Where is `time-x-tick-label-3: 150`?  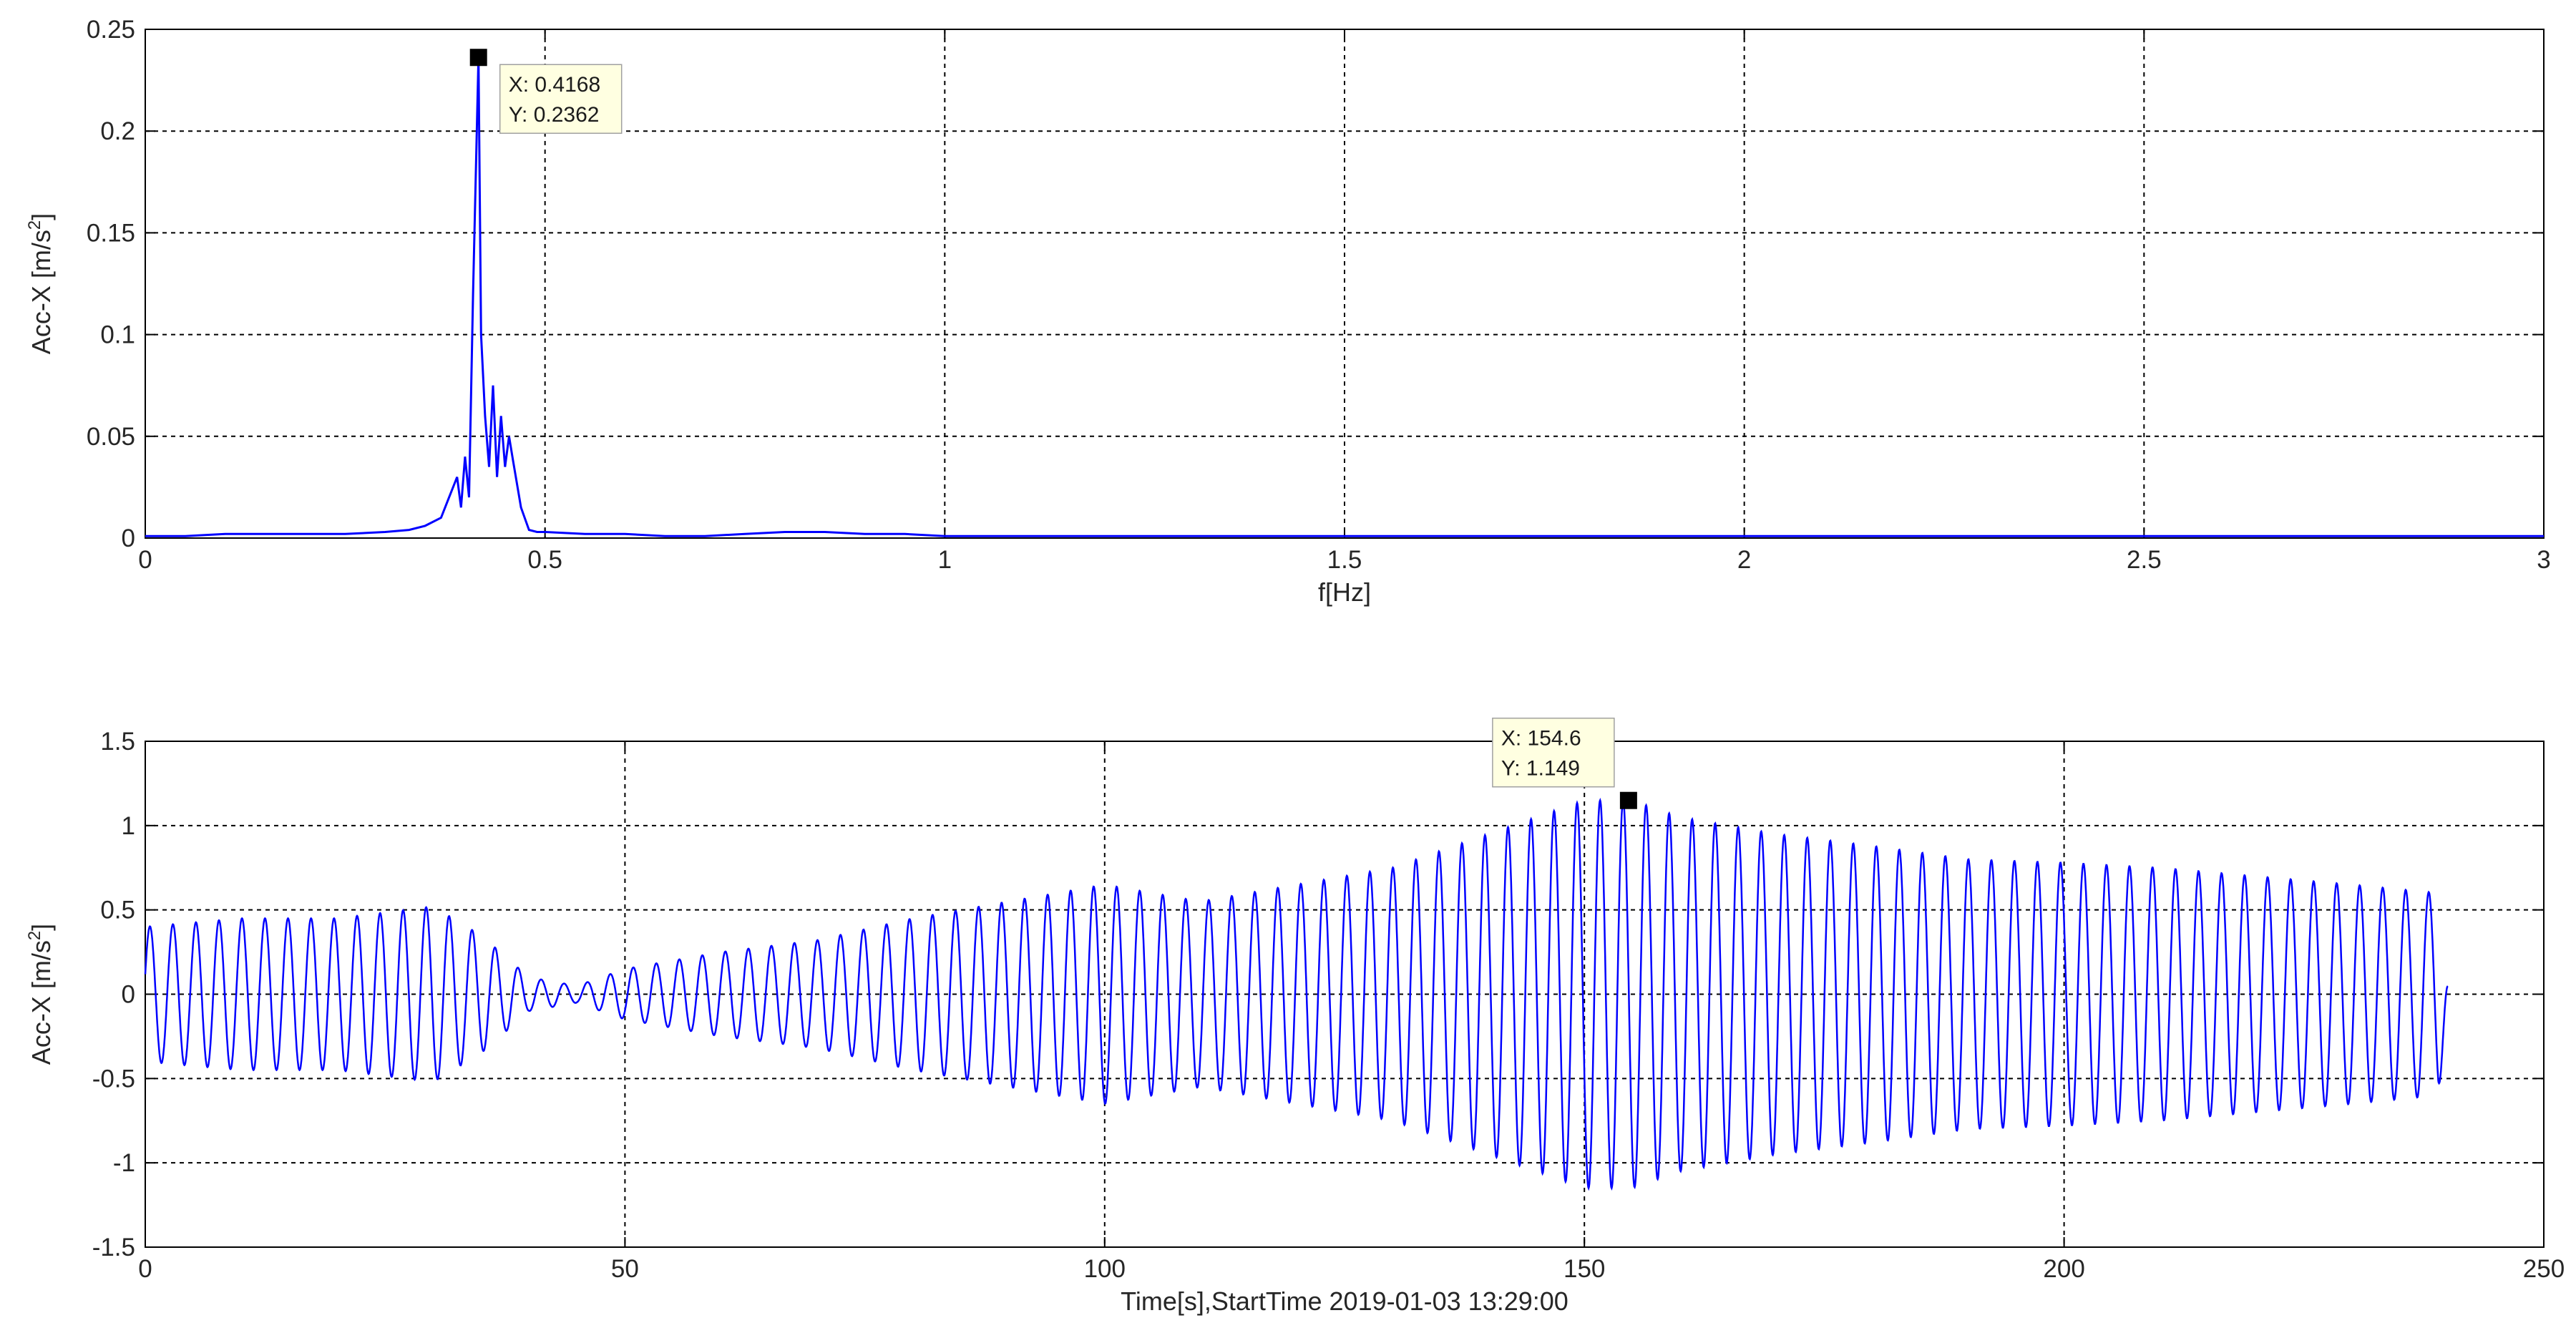 time-x-tick-label-3: 150 is located at coordinates (1584, 1269).